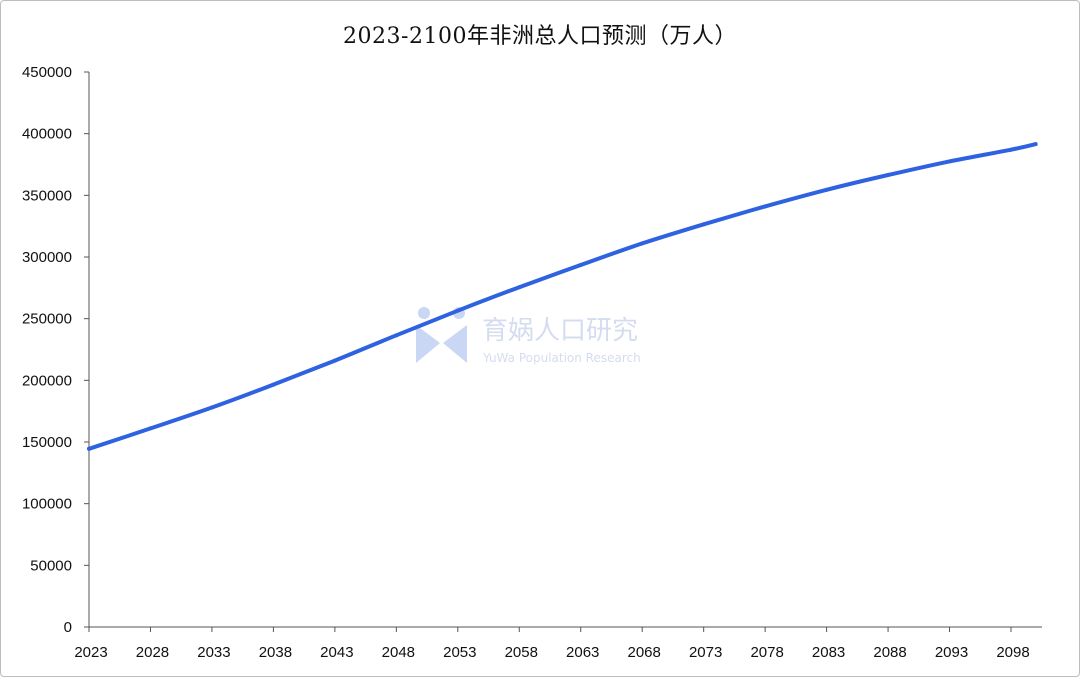 This screenshot has height=677, width=1080. I want to click on y-tick-label: 200000, so click(47, 380).